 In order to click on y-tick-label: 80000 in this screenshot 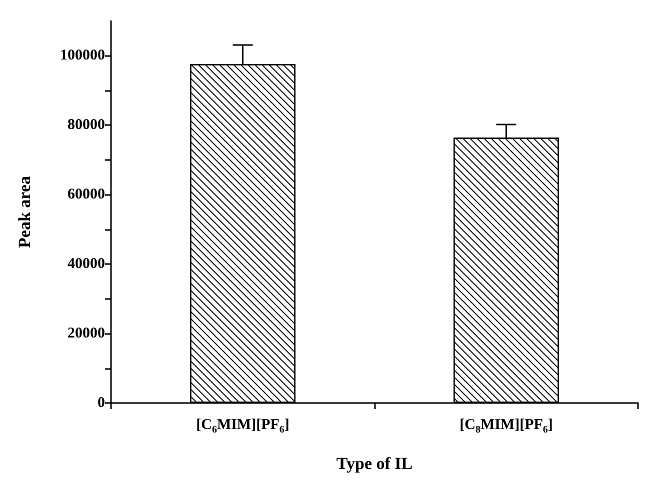, I will do `click(86, 125)`.